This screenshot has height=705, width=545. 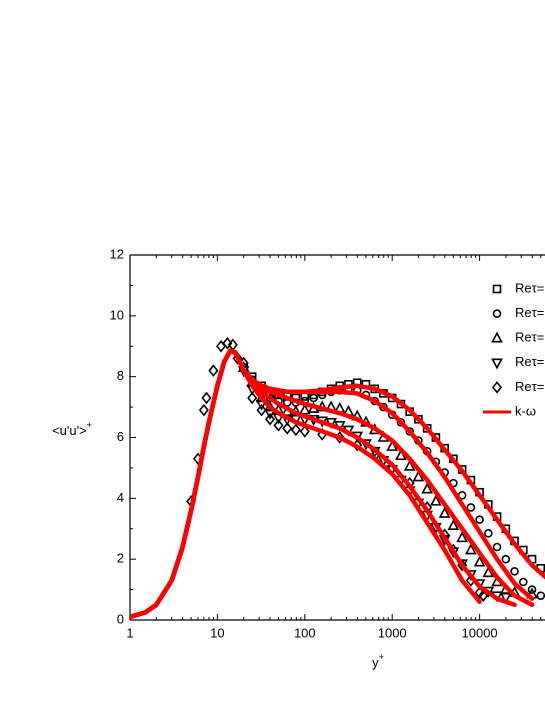 What do you see at coordinates (217, 632) in the screenshot?
I see `x-tick-label: 10` at bounding box center [217, 632].